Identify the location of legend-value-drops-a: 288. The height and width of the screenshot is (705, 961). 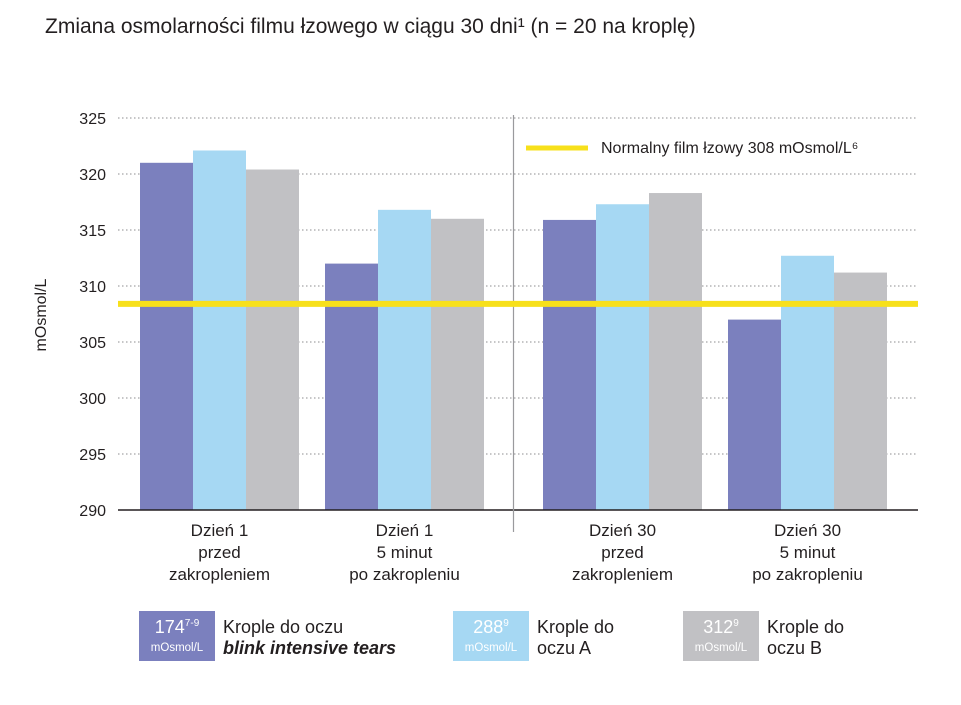
(488, 627).